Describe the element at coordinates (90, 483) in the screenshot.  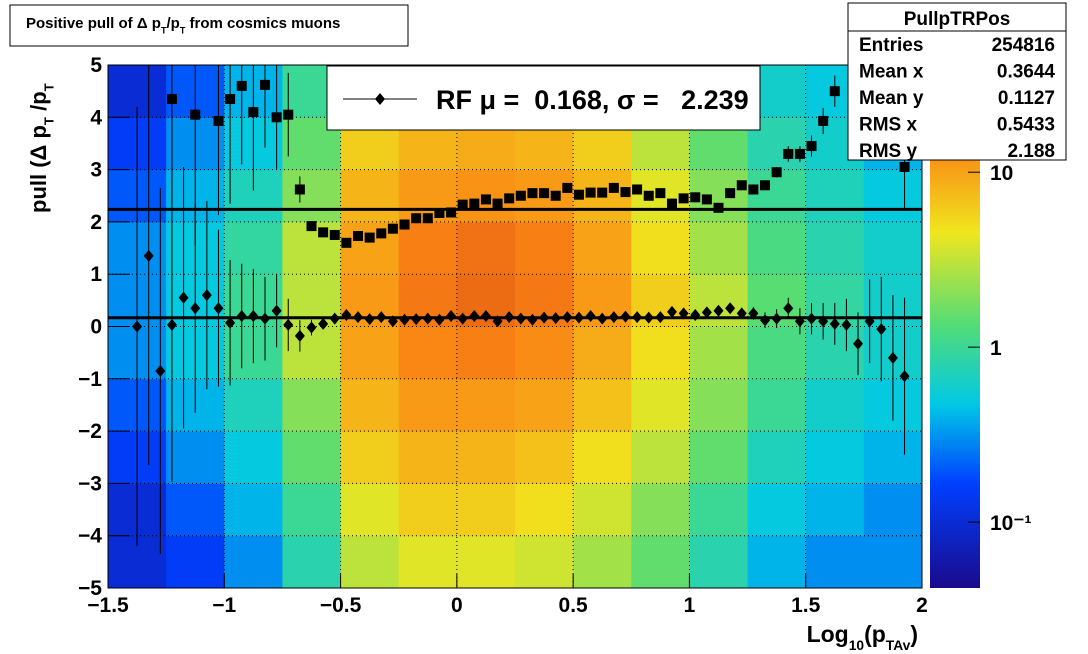
I see `y-tick-label: −3` at that location.